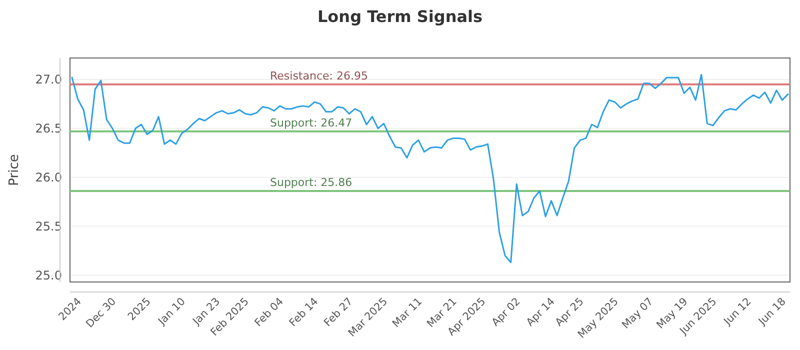  What do you see at coordinates (171, 312) in the screenshot?
I see `x-tick-label: Jan 10` at bounding box center [171, 312].